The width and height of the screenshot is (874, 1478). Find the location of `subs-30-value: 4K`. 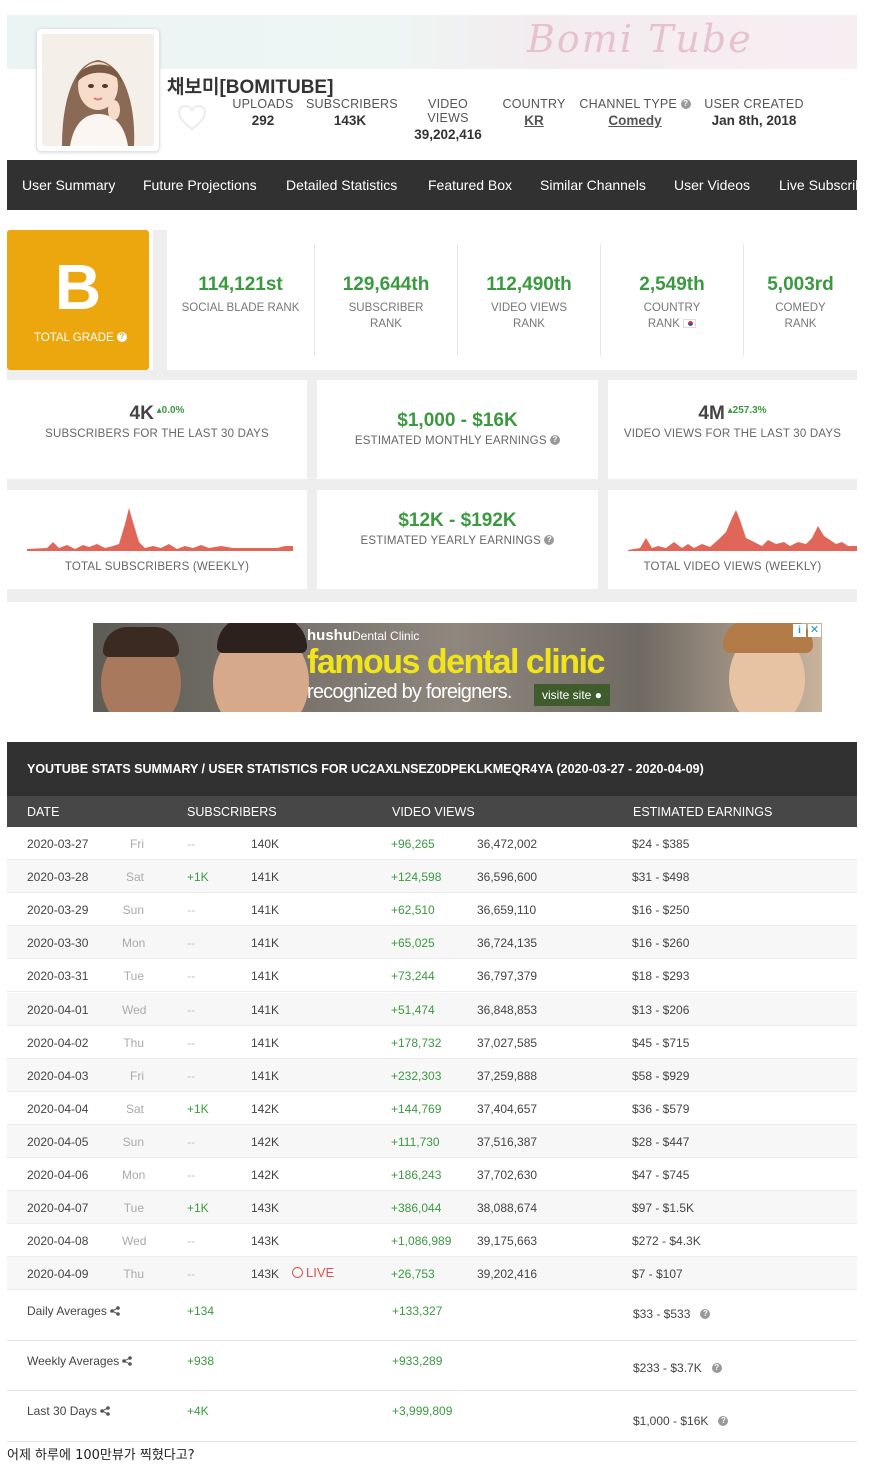

subs-30-value: 4K is located at coordinates (141, 413).